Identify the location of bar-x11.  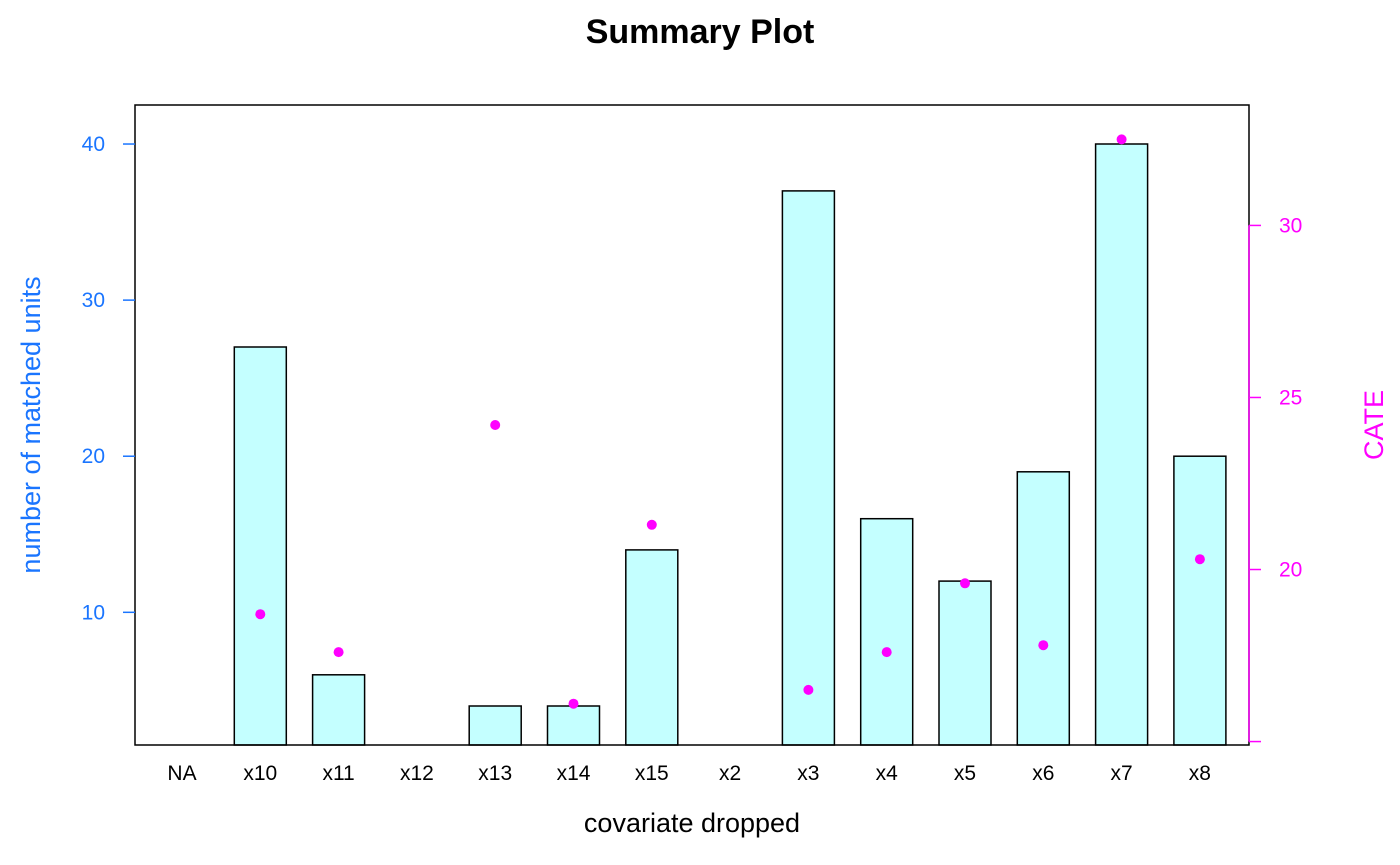
(338, 710).